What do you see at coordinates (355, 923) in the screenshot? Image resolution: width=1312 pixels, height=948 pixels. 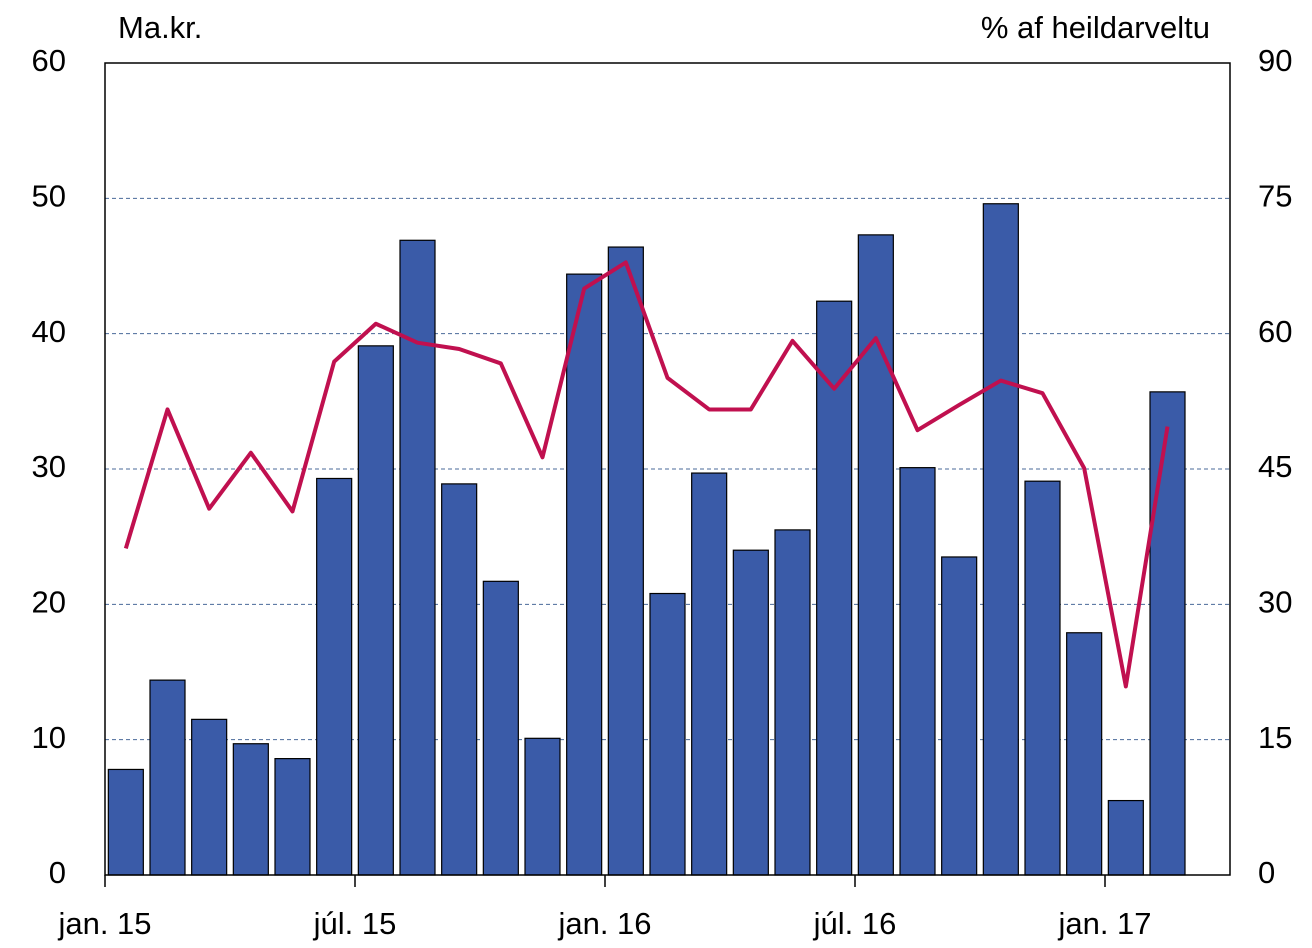 I see `x-tick-label: júl. 15` at bounding box center [355, 923].